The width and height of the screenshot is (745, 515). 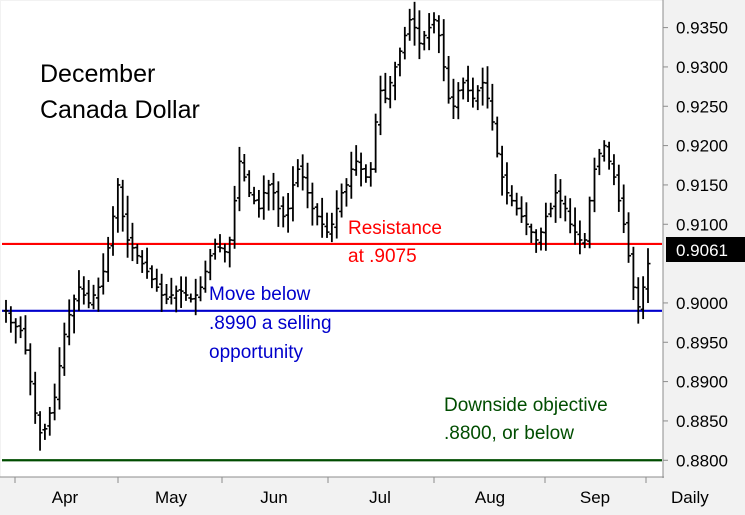 I want to click on support-label-line-3: opportunity, so click(x=256, y=352).